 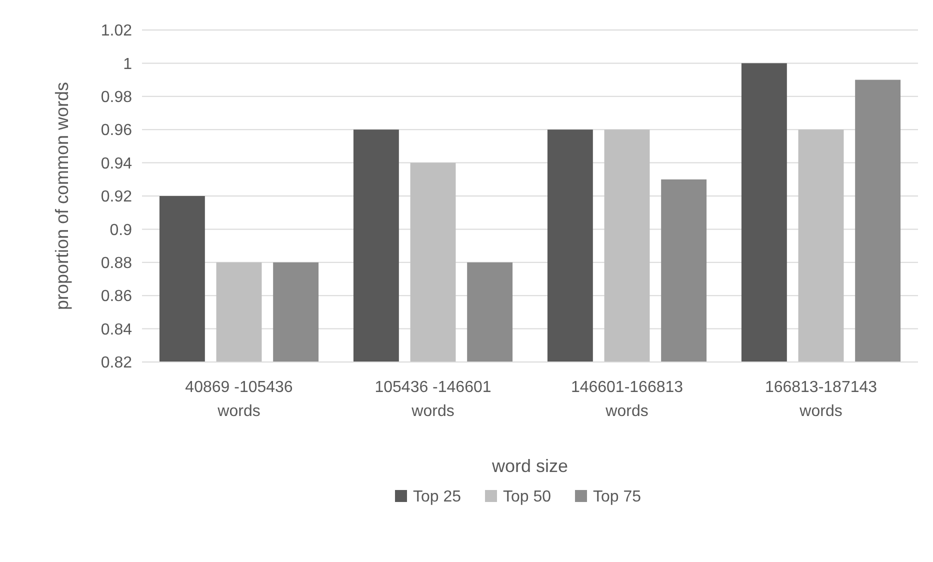 I want to click on x-tick-label: 105436 -146601 words, so click(x=433, y=399).